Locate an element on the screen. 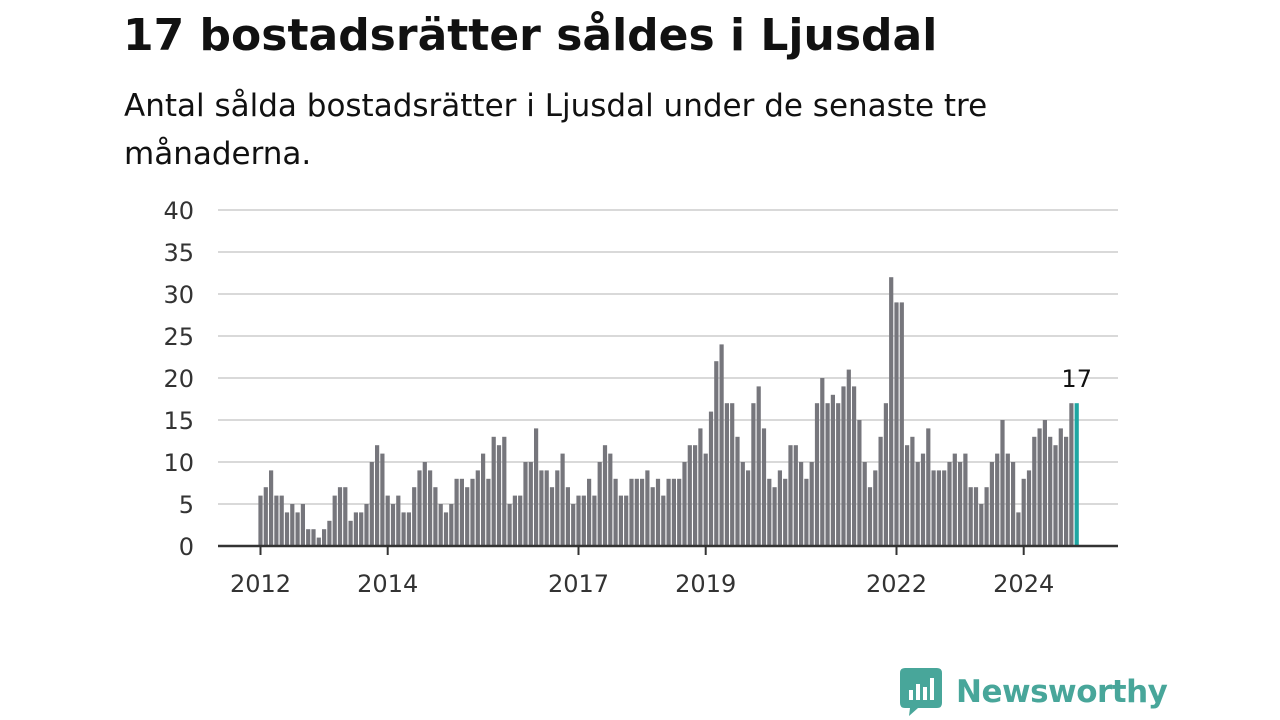 The width and height of the screenshot is (1280, 720). highlight-value-label: 17 is located at coordinates (1076, 379).